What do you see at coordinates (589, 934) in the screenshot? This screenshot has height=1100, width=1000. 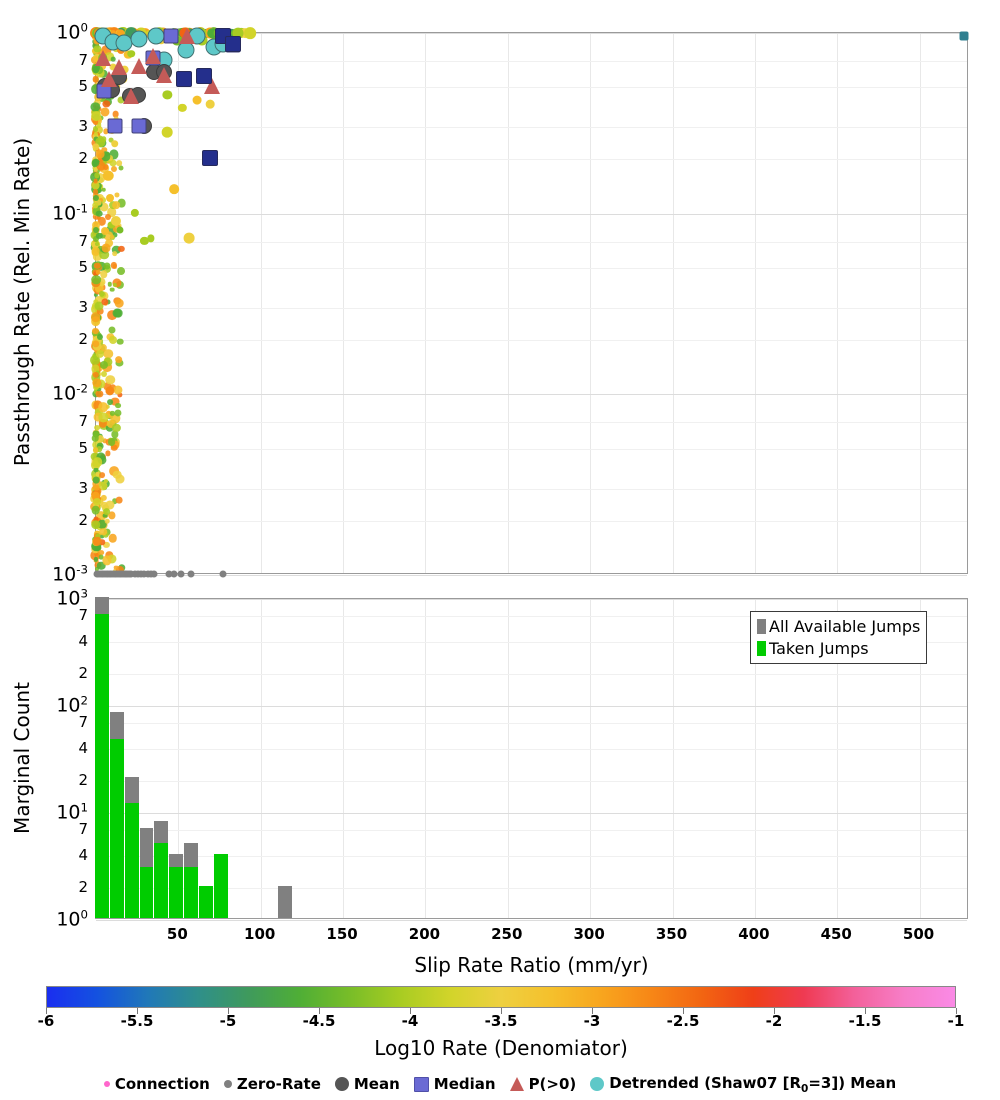 I see `x-tick-label: 300` at bounding box center [589, 934].